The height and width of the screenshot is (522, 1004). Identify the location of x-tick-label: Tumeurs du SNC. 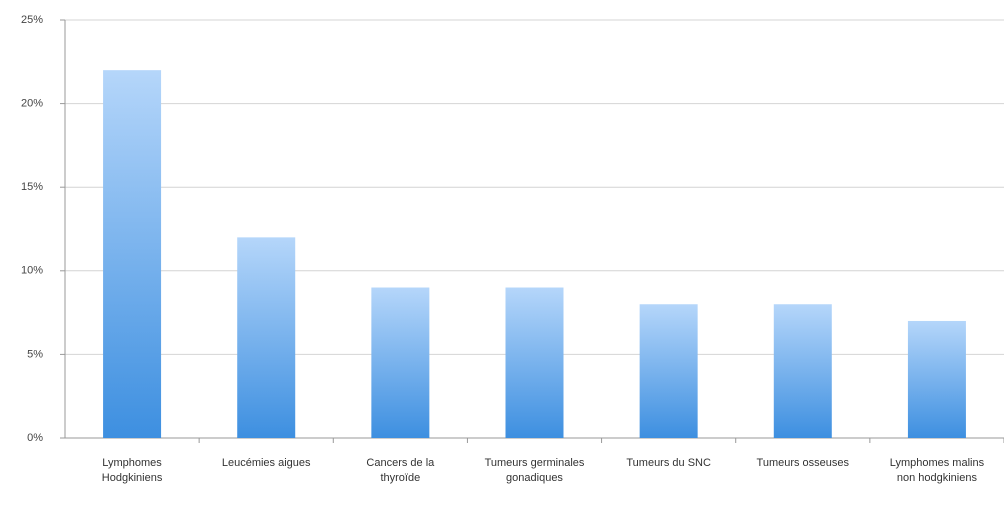
(668, 463).